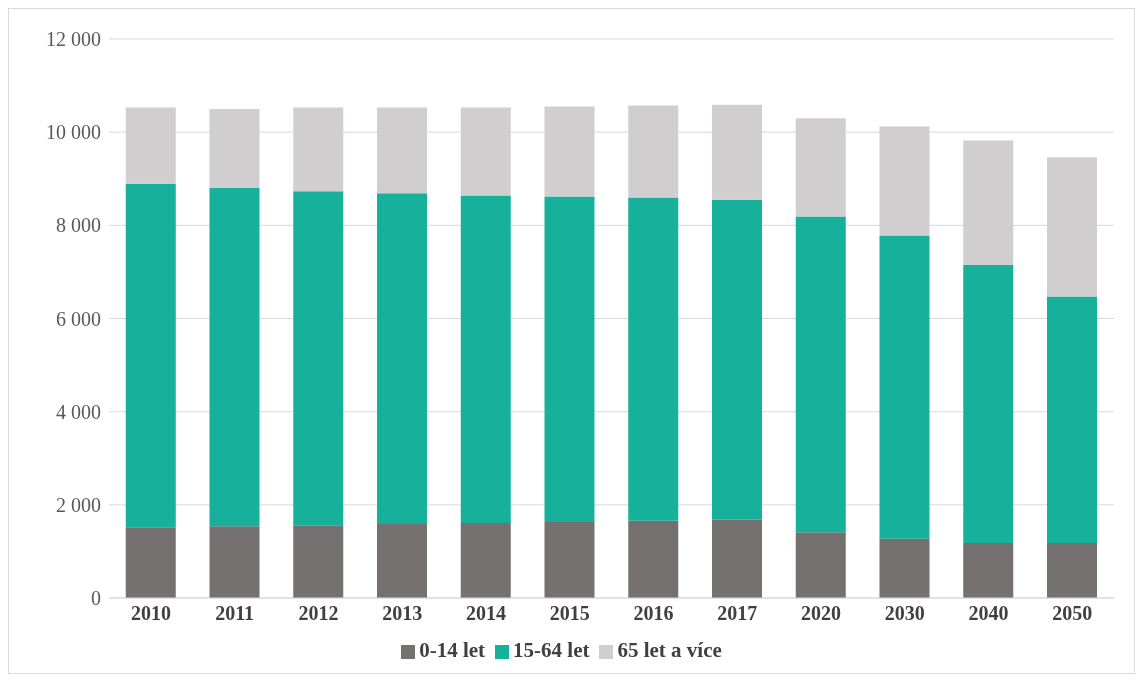 Image resolution: width=1147 pixels, height=684 pixels. What do you see at coordinates (988, 613) in the screenshot?
I see `x-tick-label: 2040` at bounding box center [988, 613].